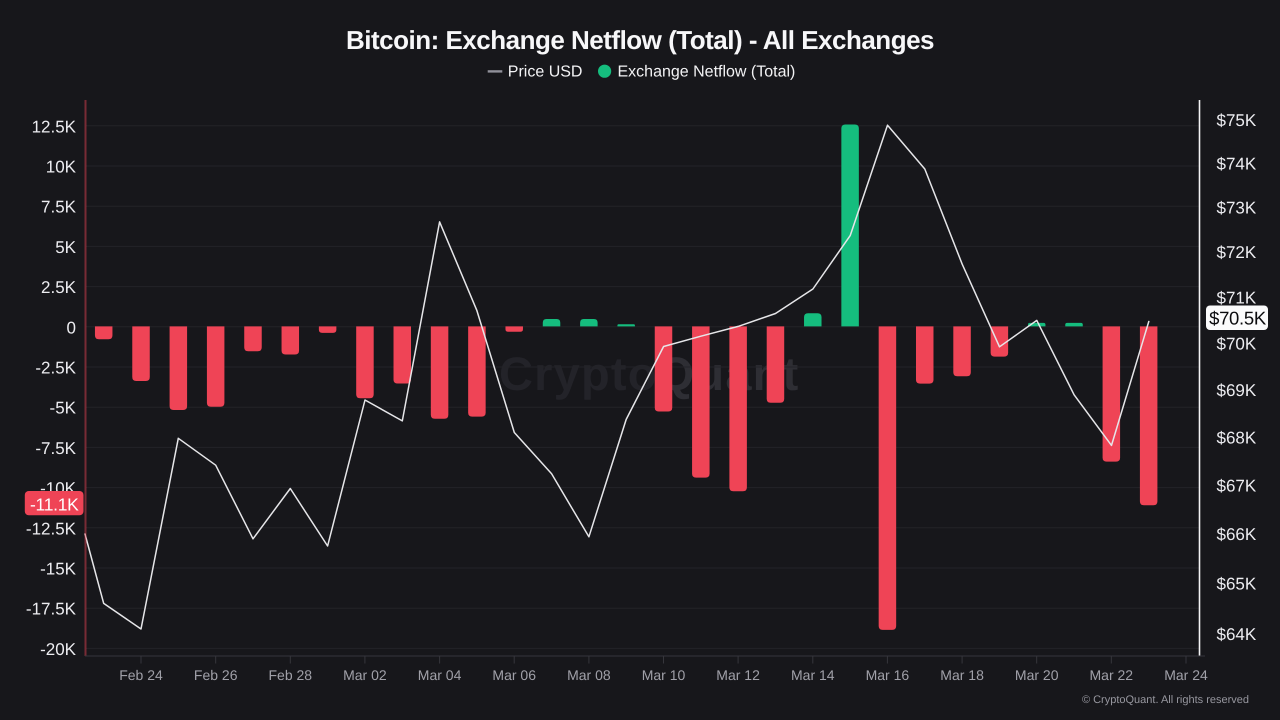 The width and height of the screenshot is (1280, 720). What do you see at coordinates (440, 675) in the screenshot?
I see `svg-text: Mar 04` at bounding box center [440, 675].